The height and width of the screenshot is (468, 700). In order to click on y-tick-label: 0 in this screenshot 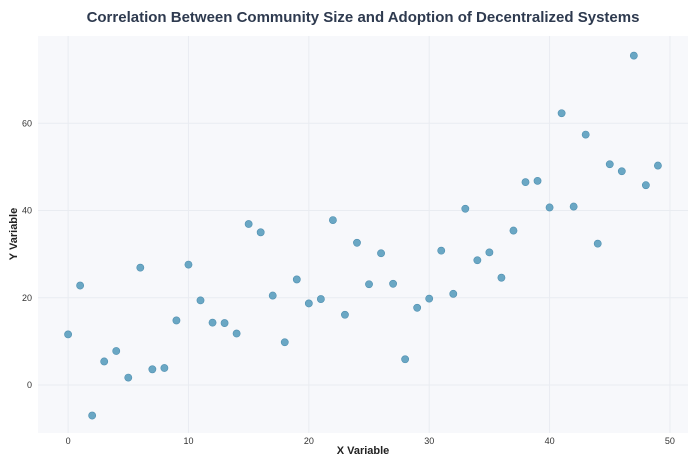, I will do `click(29, 385)`.